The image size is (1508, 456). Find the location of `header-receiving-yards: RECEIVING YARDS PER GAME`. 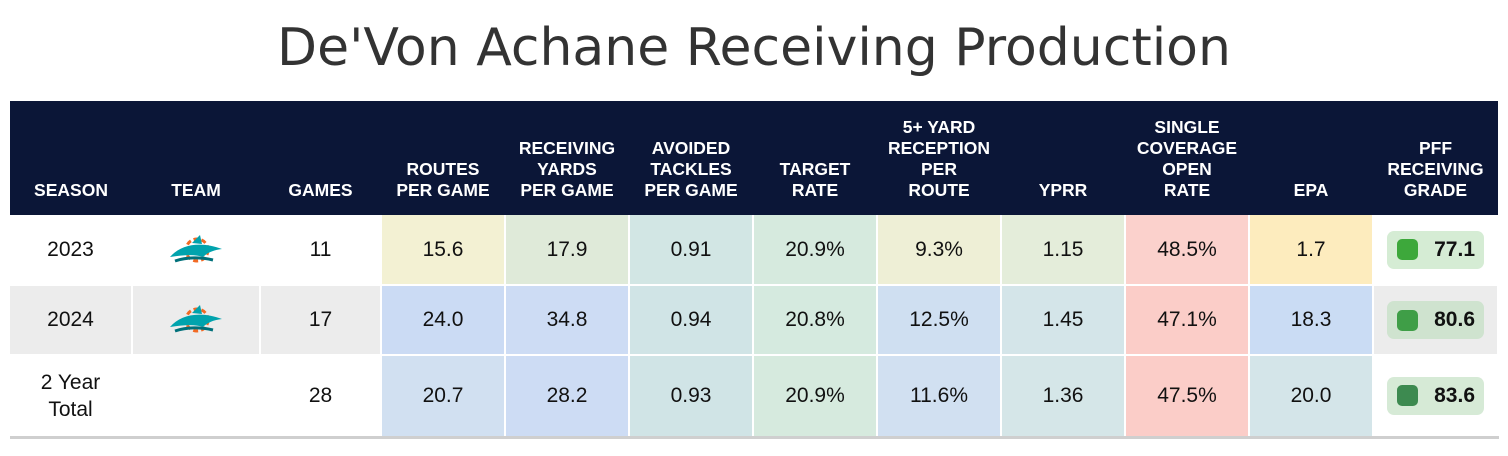

header-receiving-yards: RECEIVING YARDS PER GAME is located at coordinates (567, 158).